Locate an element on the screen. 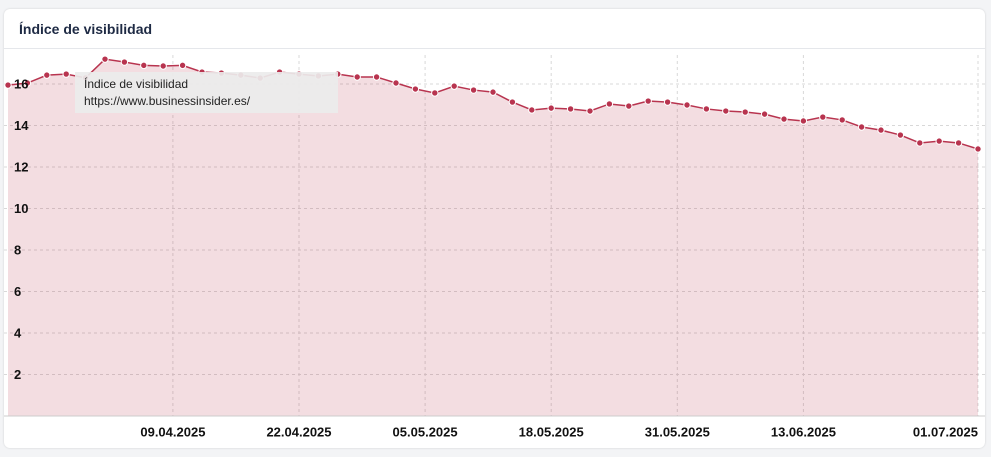 This screenshot has height=457, width=991. x-tick-label: 22.04.2025 is located at coordinates (298, 431).